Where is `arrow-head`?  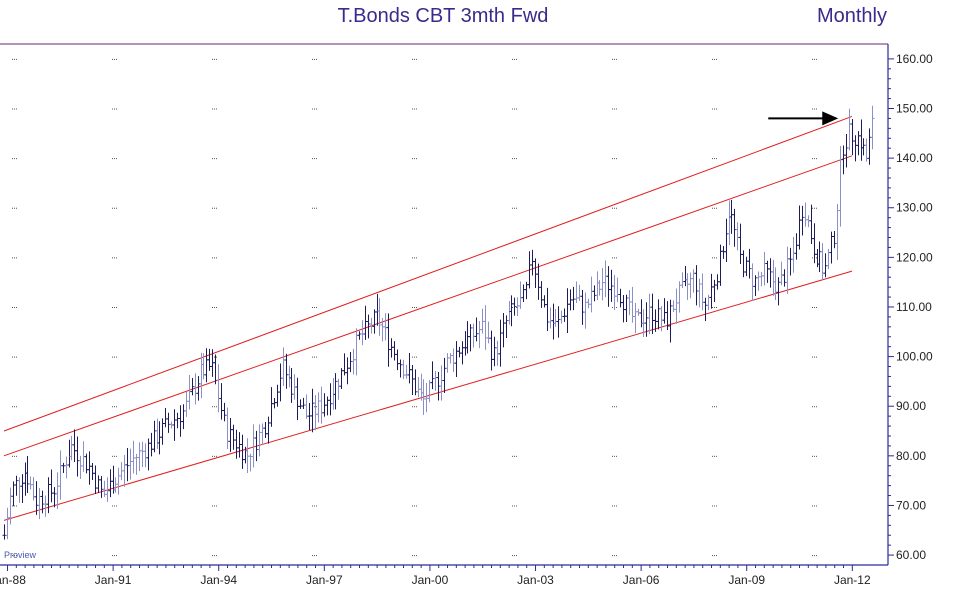
arrow-head is located at coordinates (830, 118).